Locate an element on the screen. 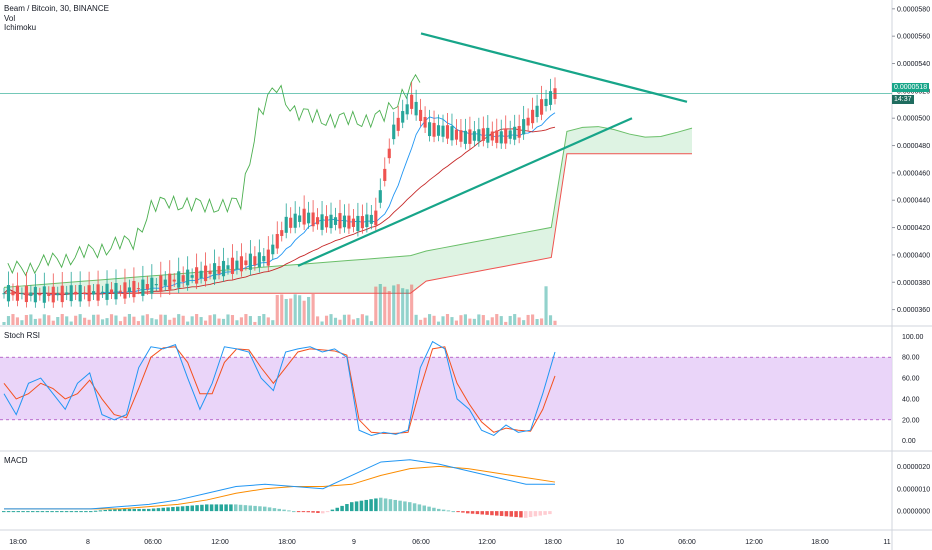 The image size is (932, 550). ichimoku-label: Ichimoku is located at coordinates (20, 27).